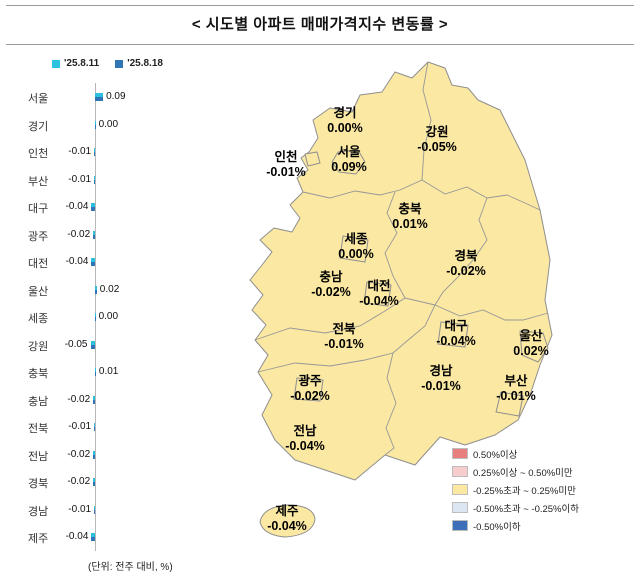  I want to click on map-label: 경북 -0.02%, so click(466, 264).